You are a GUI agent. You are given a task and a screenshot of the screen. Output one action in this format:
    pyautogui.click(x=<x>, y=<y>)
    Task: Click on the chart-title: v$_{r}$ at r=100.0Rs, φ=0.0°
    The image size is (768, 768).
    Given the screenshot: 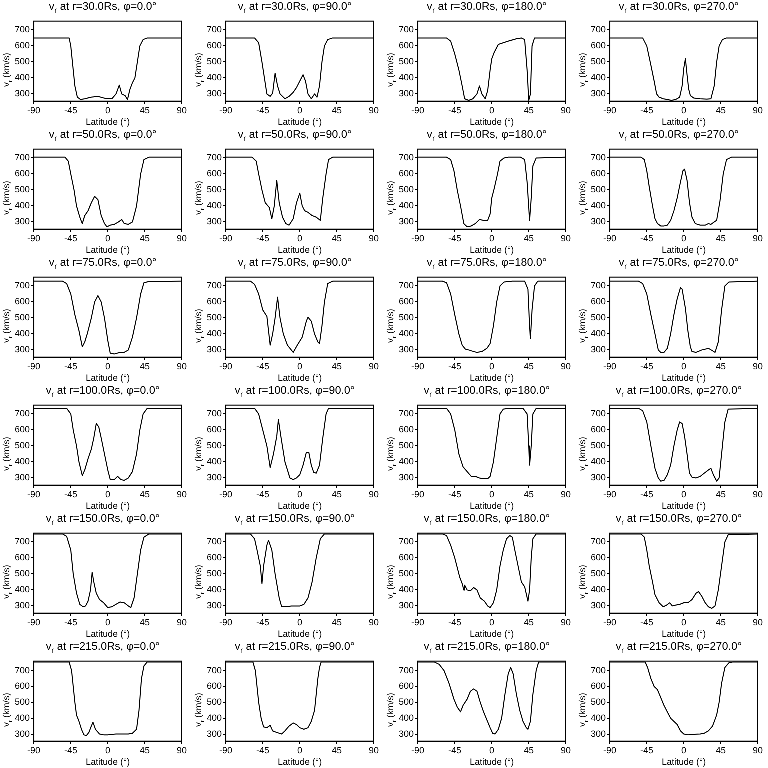 What is the action you would take?
    pyautogui.click(x=103, y=392)
    